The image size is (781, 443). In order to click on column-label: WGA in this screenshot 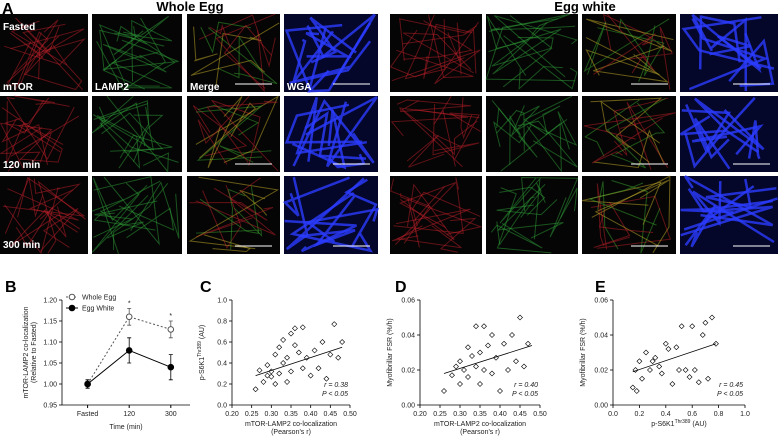, I will do `click(299, 87)`.